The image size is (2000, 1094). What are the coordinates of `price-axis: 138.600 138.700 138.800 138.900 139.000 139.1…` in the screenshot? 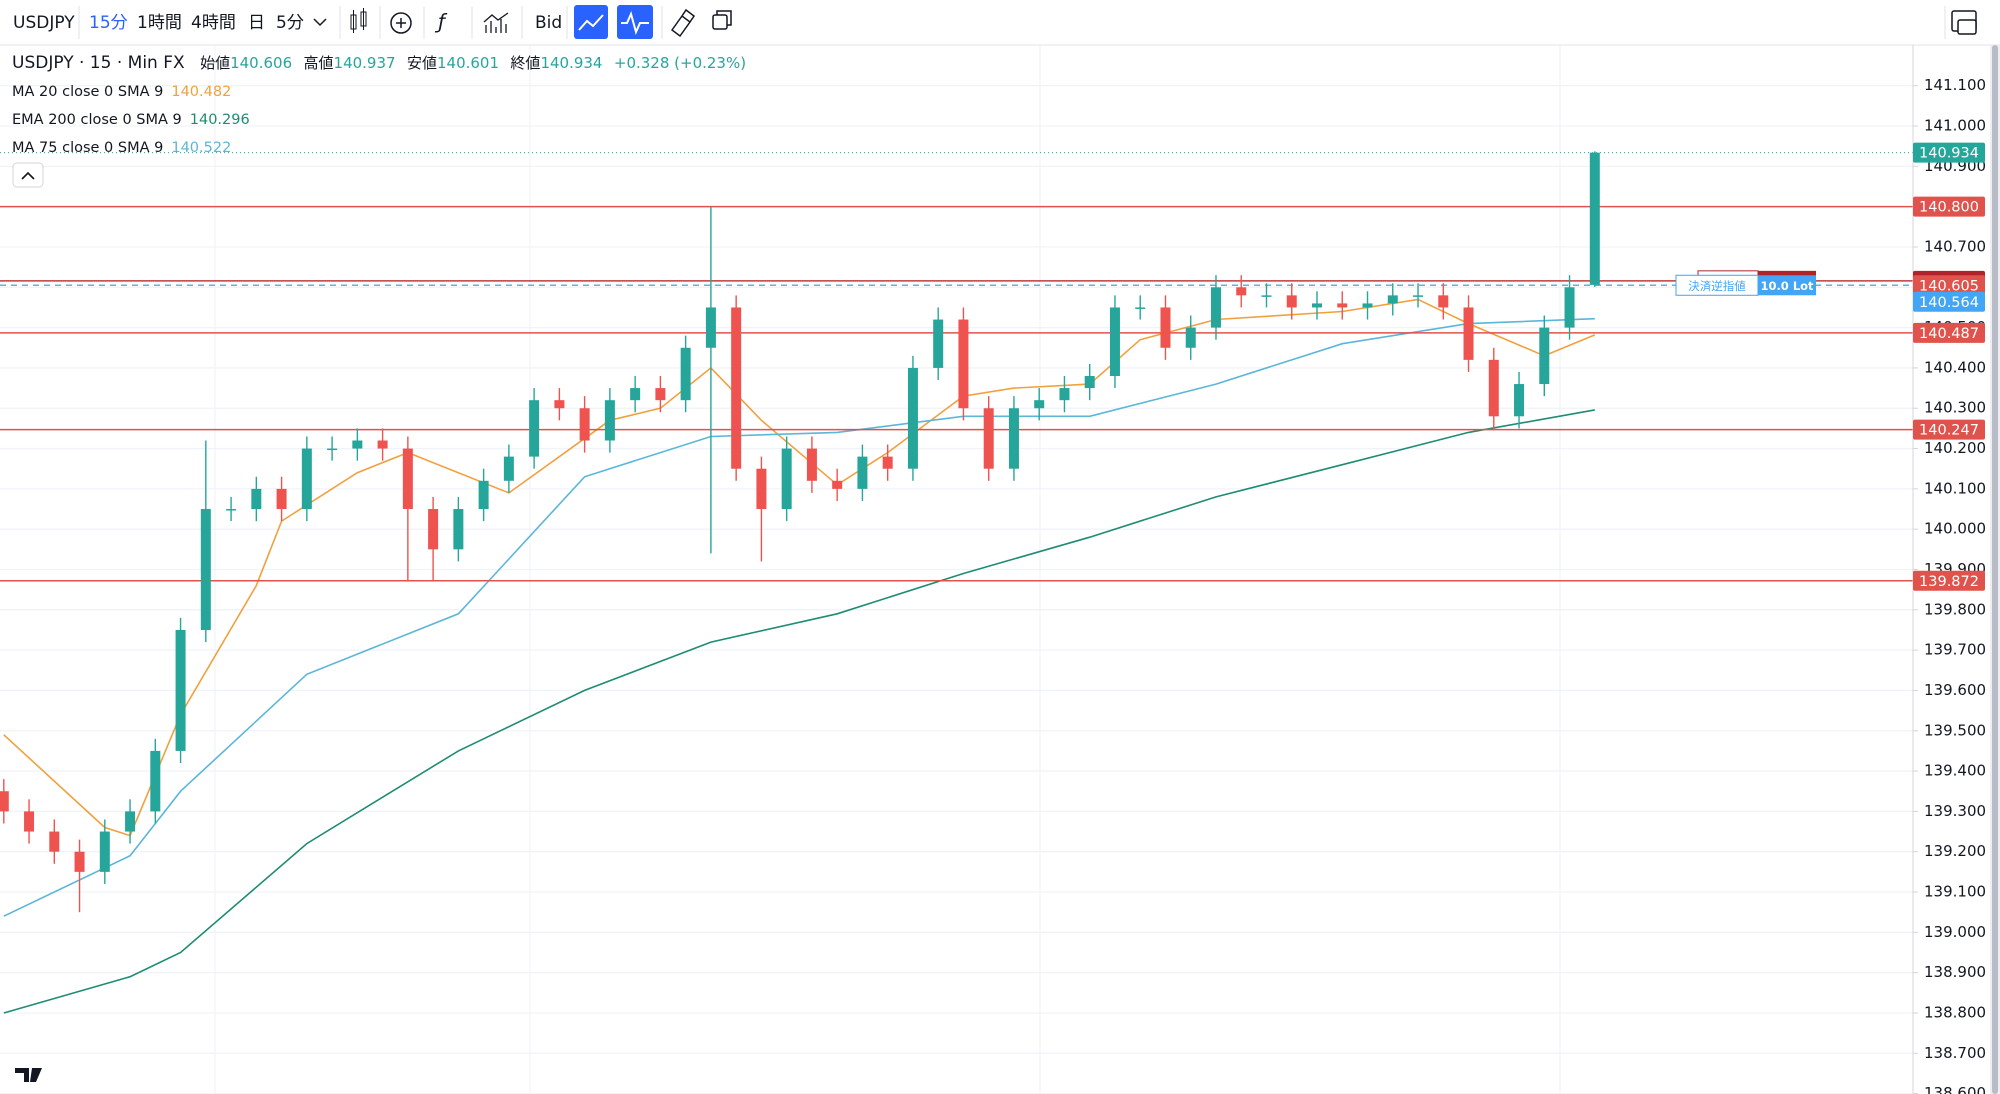 It's located at (1949, 585).